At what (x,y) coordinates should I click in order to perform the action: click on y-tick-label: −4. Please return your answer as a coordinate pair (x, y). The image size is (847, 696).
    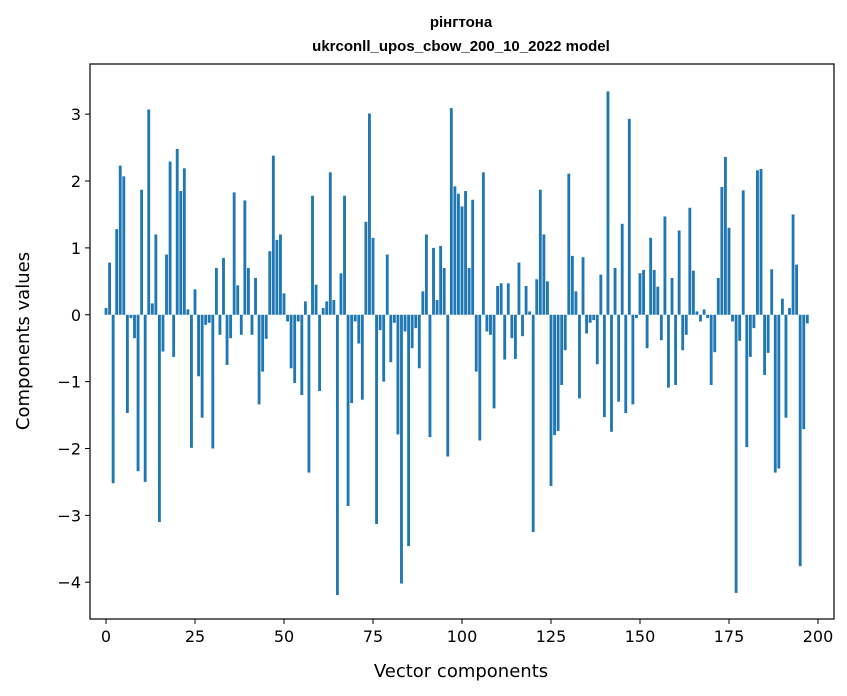
    Looking at the image, I should click on (69, 582).